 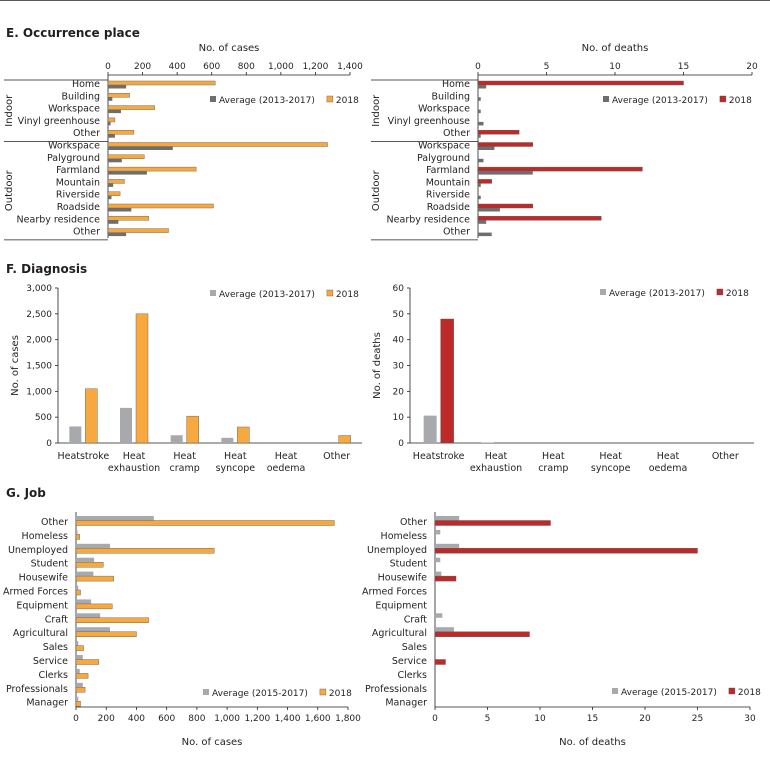 I want to click on y-tick-label: 1,000, so click(x=39, y=392).